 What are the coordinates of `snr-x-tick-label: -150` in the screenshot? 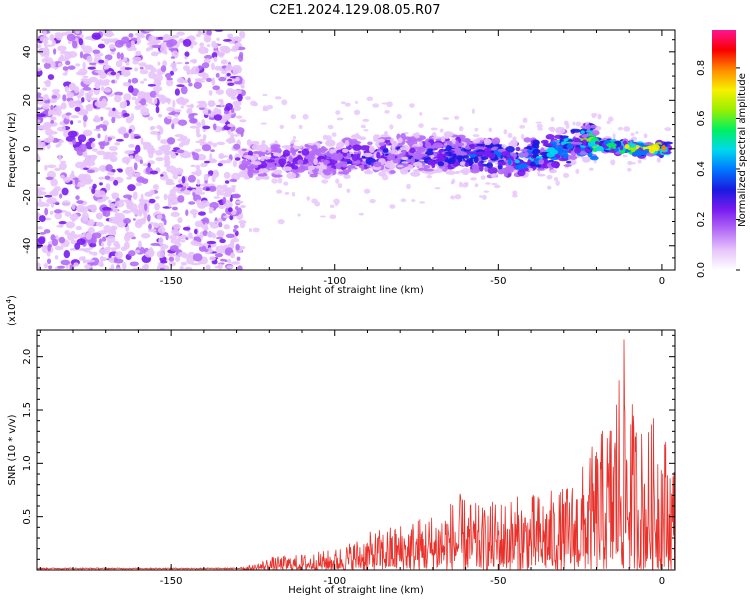 It's located at (171, 581).